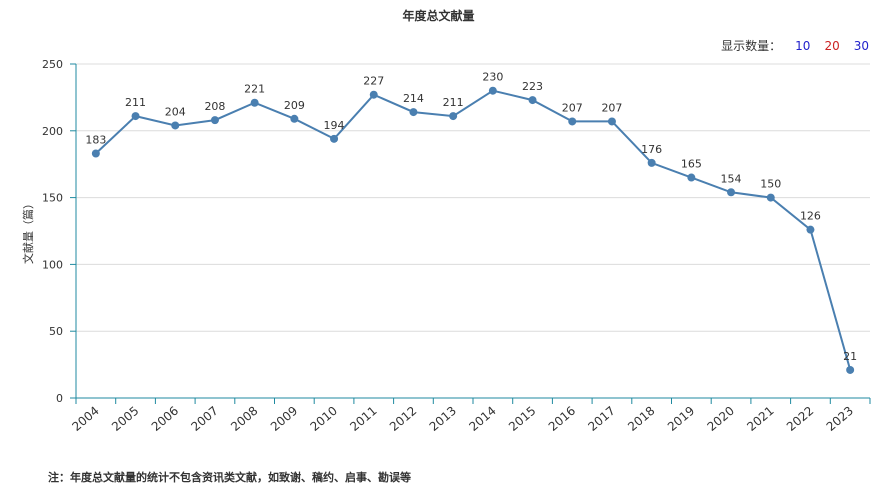 The height and width of the screenshot is (490, 877). Describe the element at coordinates (651, 149) in the screenshot. I see `data-label: 176` at that location.